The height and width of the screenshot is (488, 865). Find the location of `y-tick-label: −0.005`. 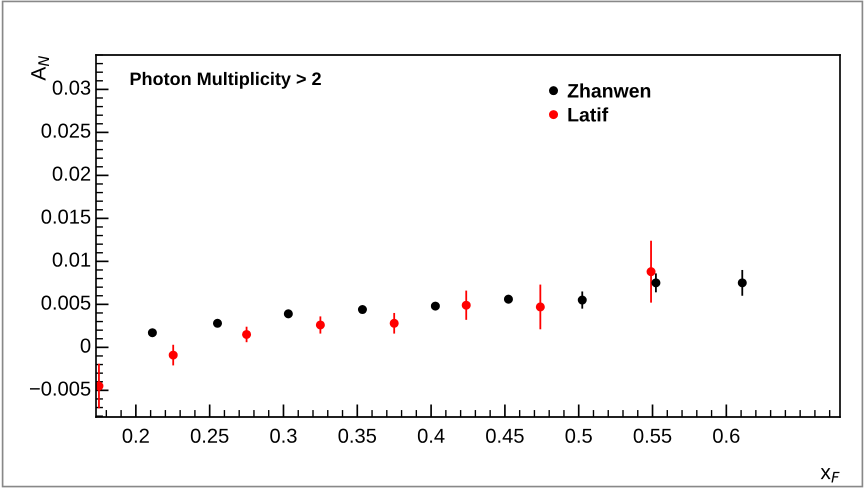

y-tick-label: −0.005 is located at coordinates (60, 388).